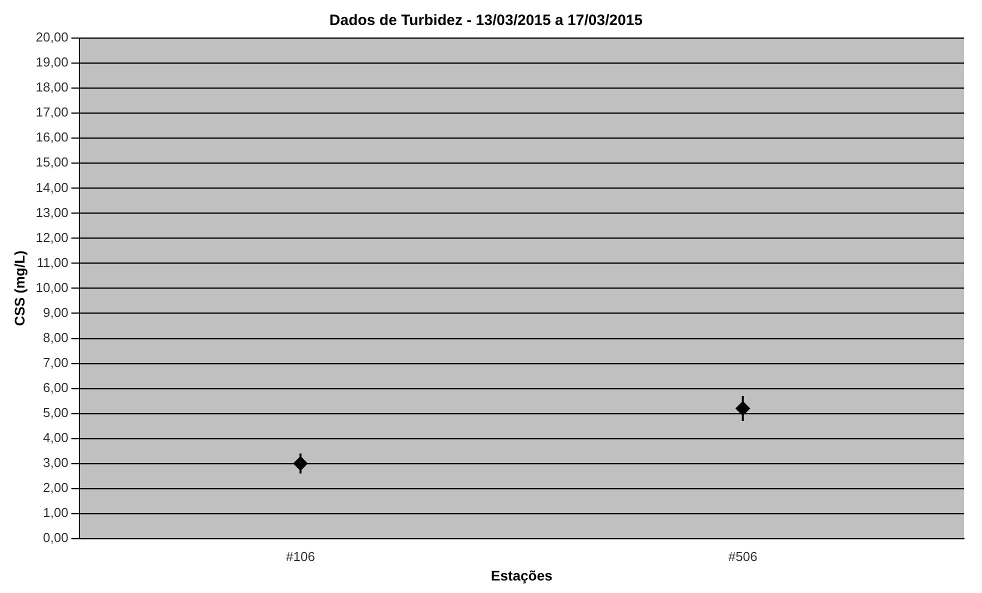 The height and width of the screenshot is (593, 982). I want to click on y-tick-label: 2,00, so click(55, 488).